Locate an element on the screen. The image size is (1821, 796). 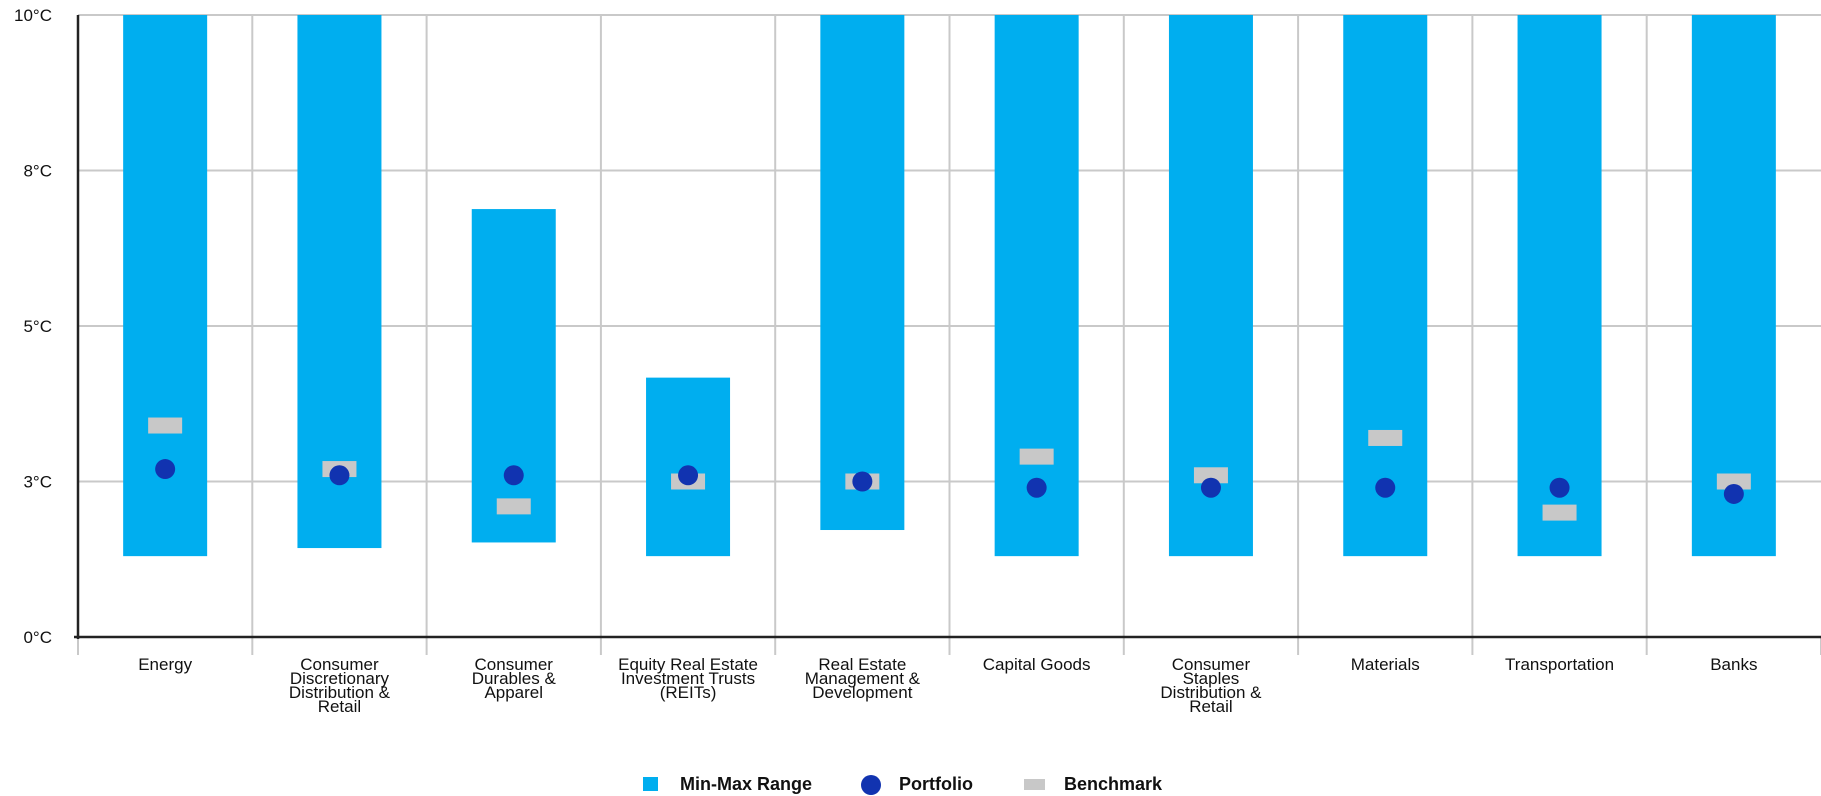
x-category-label-line: Energy is located at coordinates (165, 664).